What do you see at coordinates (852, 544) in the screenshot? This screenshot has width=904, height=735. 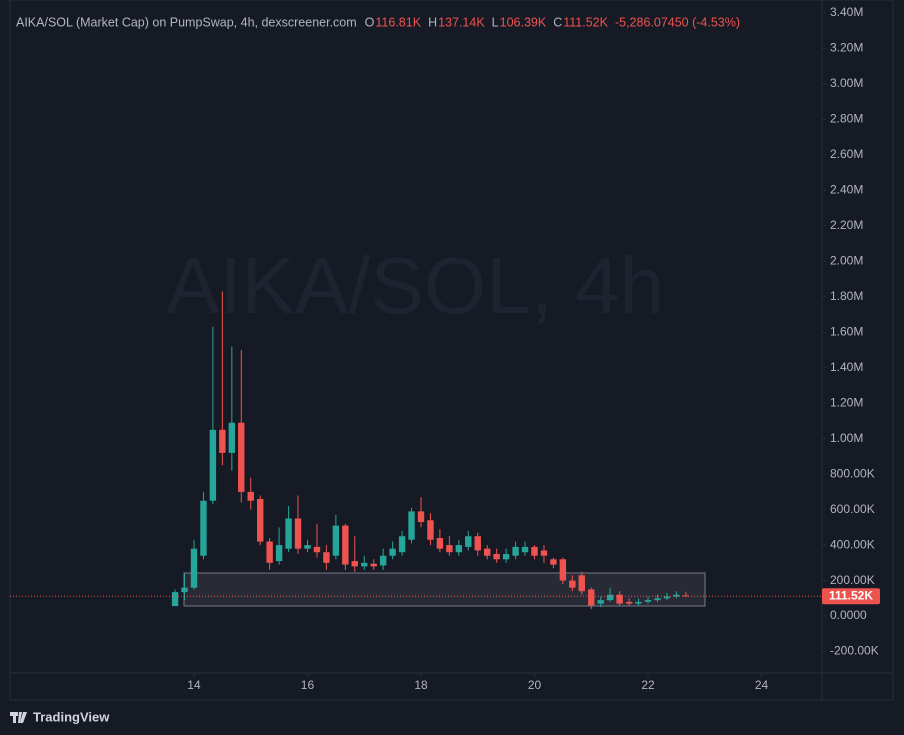 I see `y-tick-label: 400.00K` at bounding box center [852, 544].